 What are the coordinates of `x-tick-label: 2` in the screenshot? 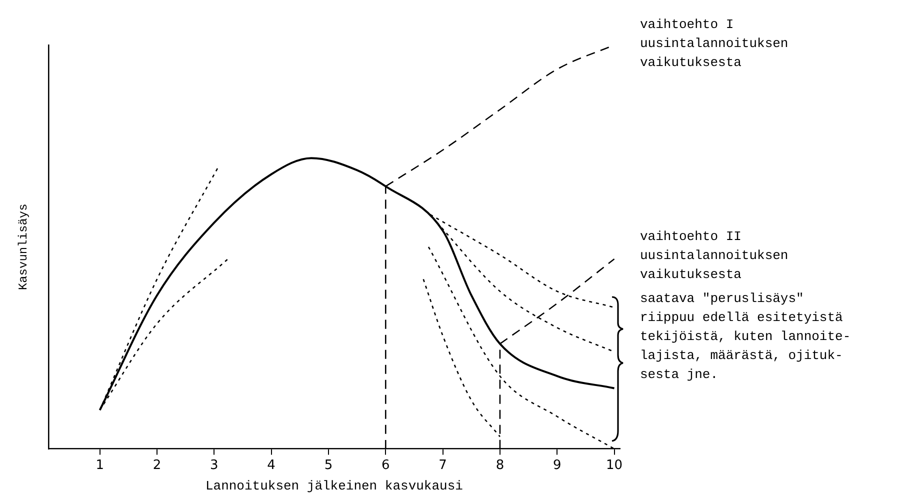 It's located at (157, 465).